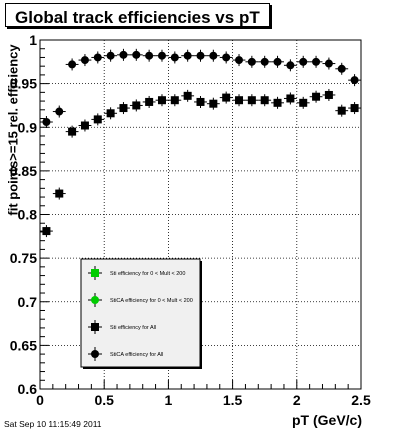 The image size is (400, 433). I want to click on y-tick-label: 0.8, so click(28, 215).